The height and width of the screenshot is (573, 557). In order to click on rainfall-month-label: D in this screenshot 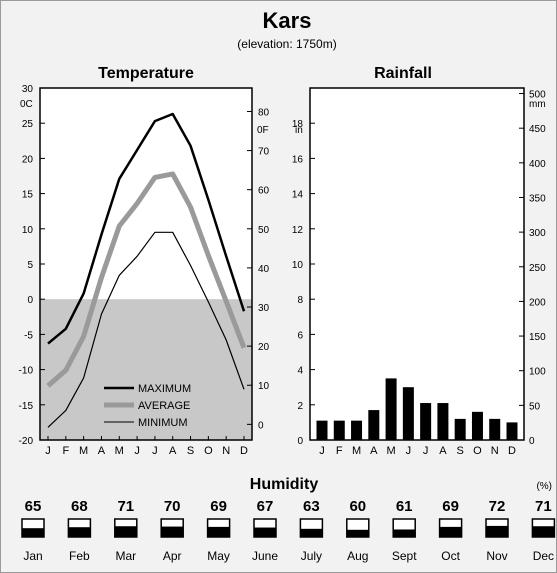, I will do `click(512, 451)`.